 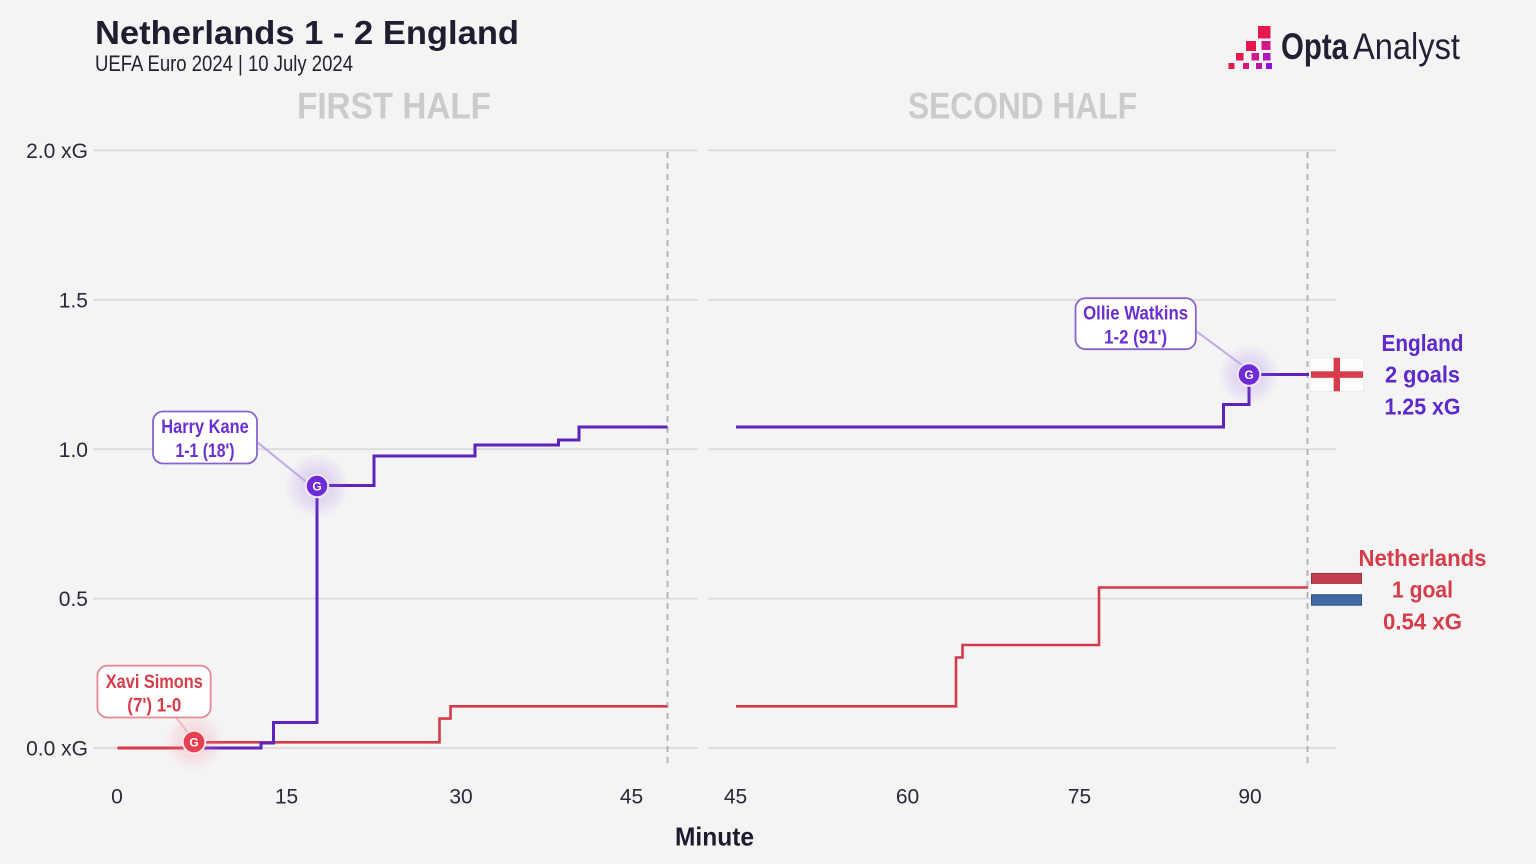 What do you see at coordinates (1135, 313) in the screenshot?
I see `svg-text: Ollie Watkins` at bounding box center [1135, 313].